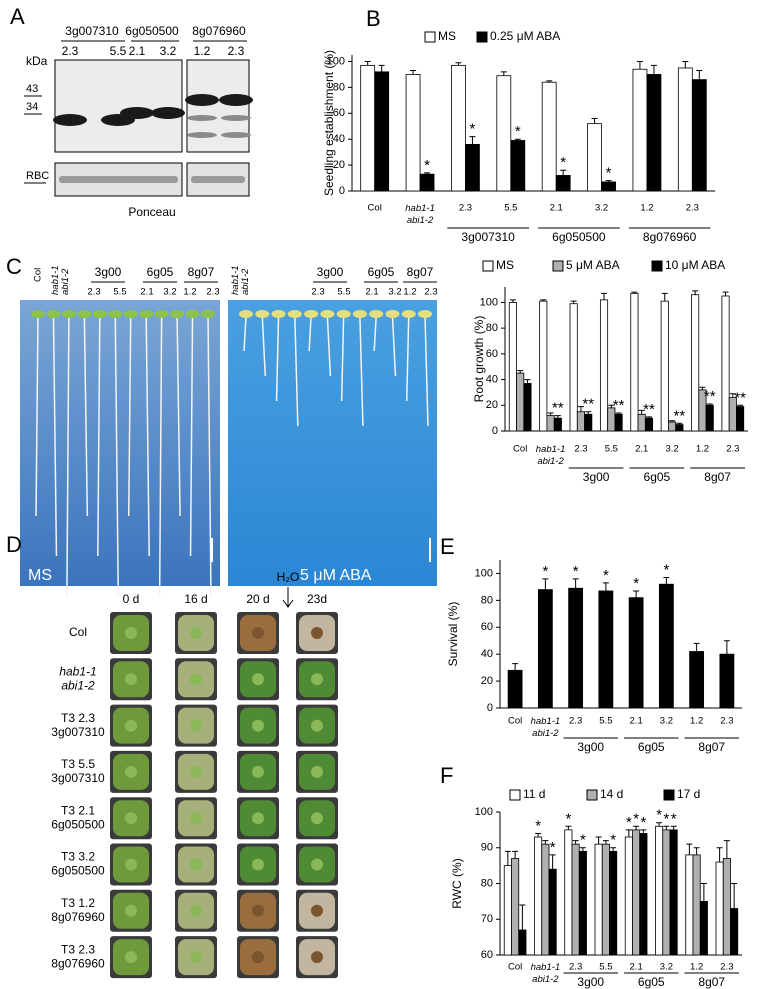 The height and width of the screenshot is (989, 762). What do you see at coordinates (492, 328) in the screenshot?
I see `y-tick-label: 80` at bounding box center [492, 328].